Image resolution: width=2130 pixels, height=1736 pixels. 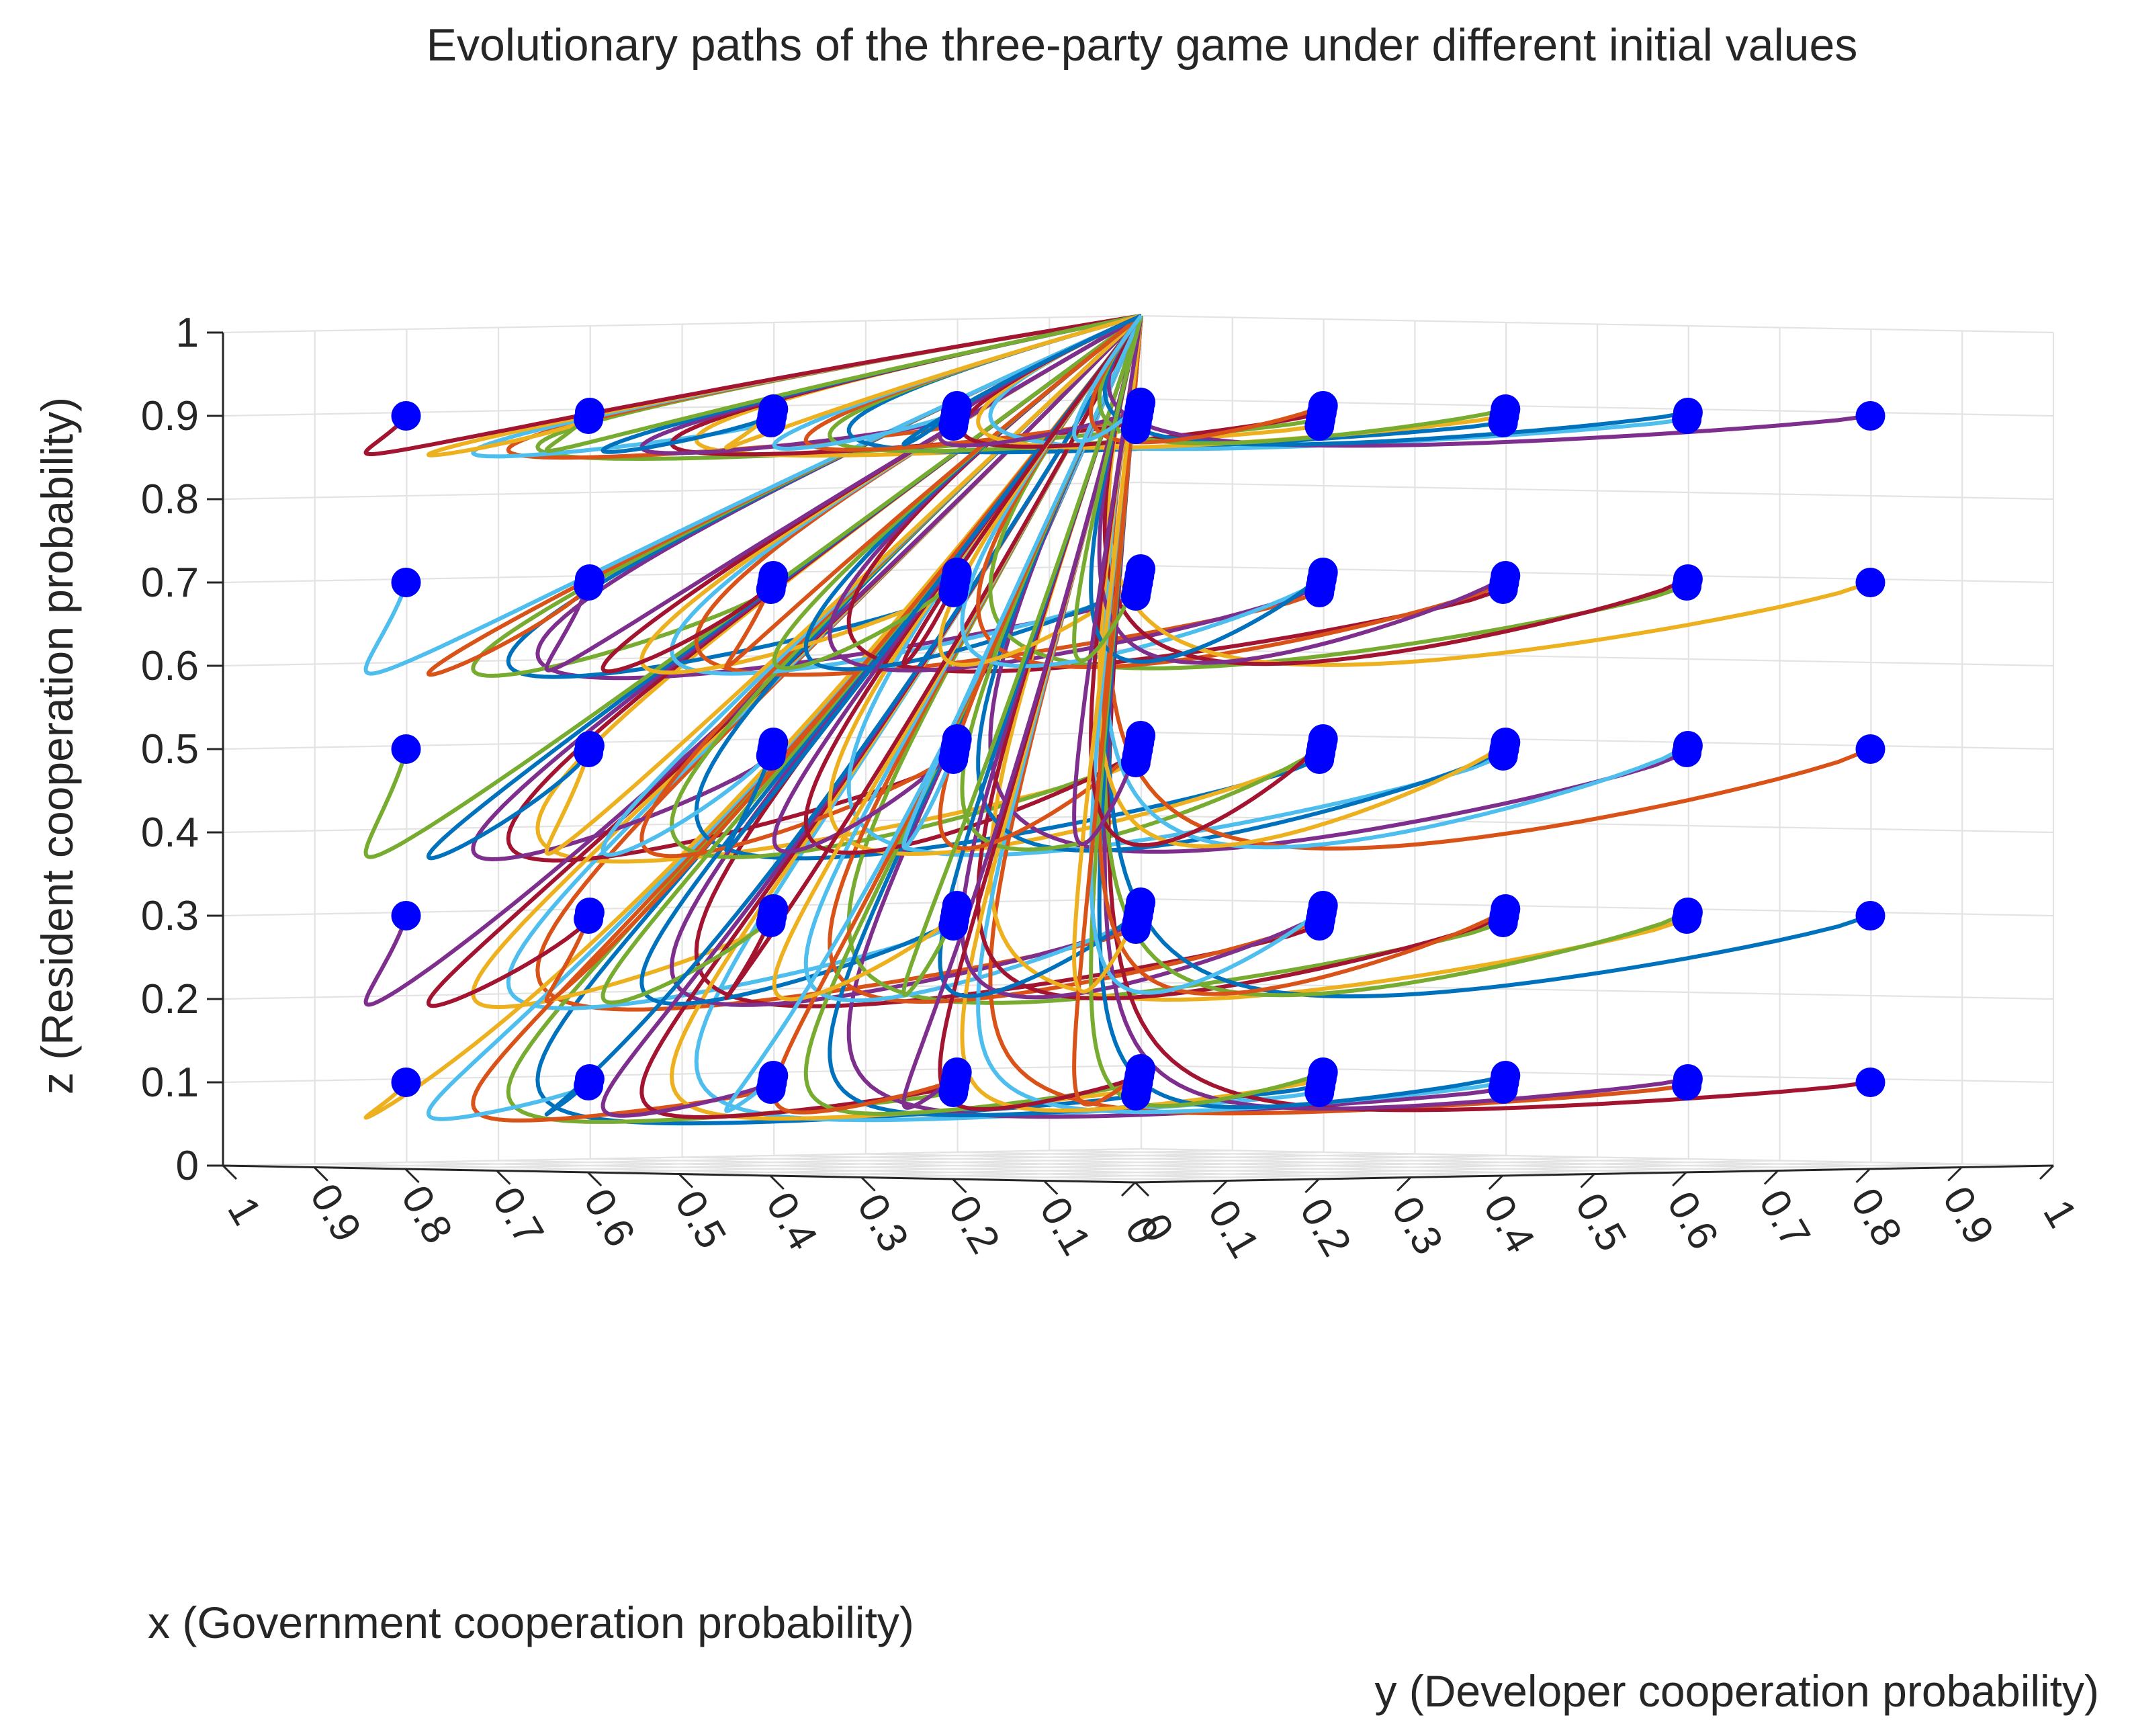 What do you see at coordinates (170, 999) in the screenshot?
I see `z-tick-label: 0.2` at bounding box center [170, 999].